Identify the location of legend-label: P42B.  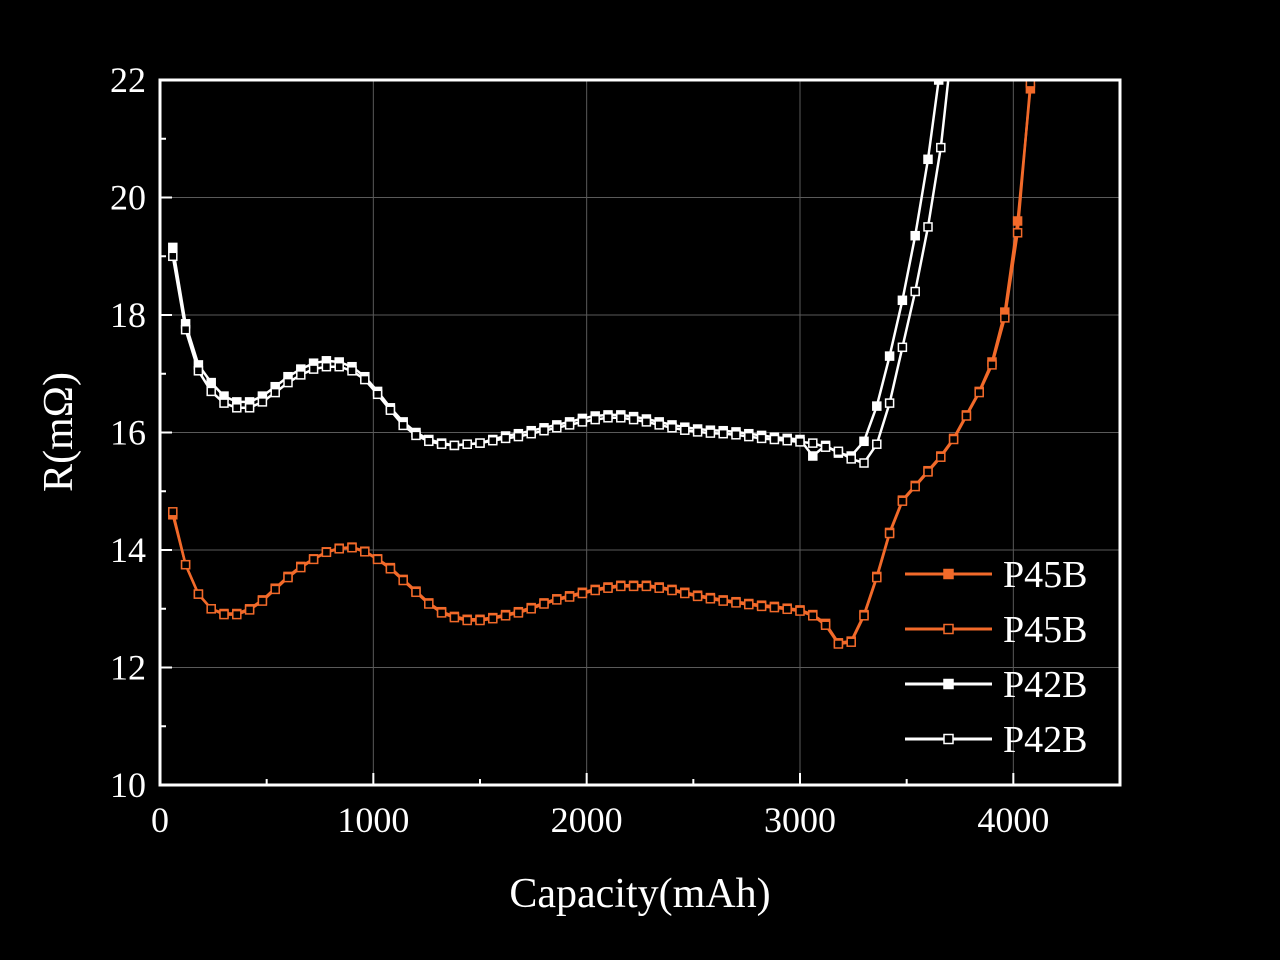
(1045, 685).